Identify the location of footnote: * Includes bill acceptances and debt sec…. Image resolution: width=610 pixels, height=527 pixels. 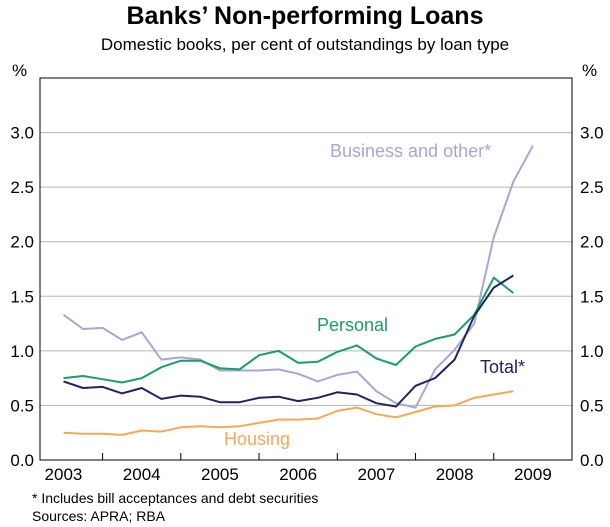
(175, 498).